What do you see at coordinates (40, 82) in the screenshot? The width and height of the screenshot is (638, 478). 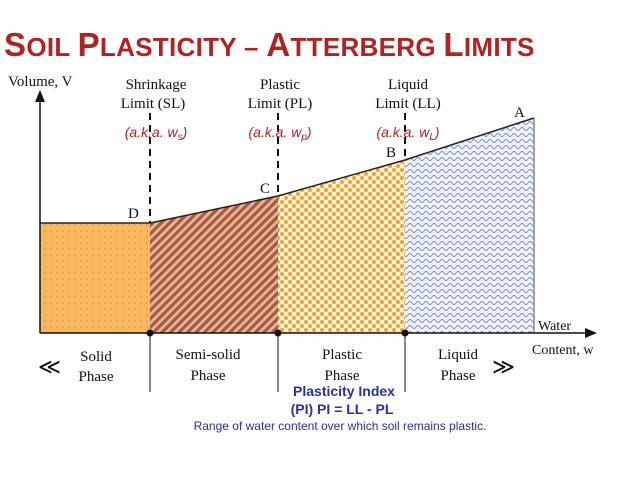 I see `y-axis-label: Volume, V` at bounding box center [40, 82].